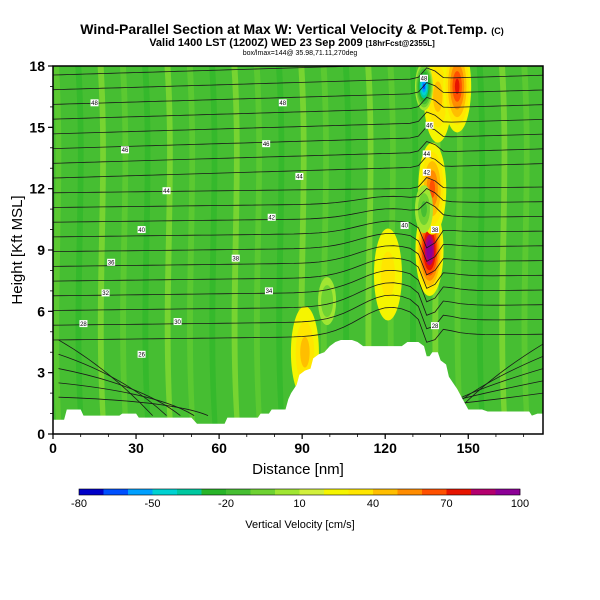 The image size is (600, 600). I want to click on colorbar-tick-label: 70, so click(446, 504).